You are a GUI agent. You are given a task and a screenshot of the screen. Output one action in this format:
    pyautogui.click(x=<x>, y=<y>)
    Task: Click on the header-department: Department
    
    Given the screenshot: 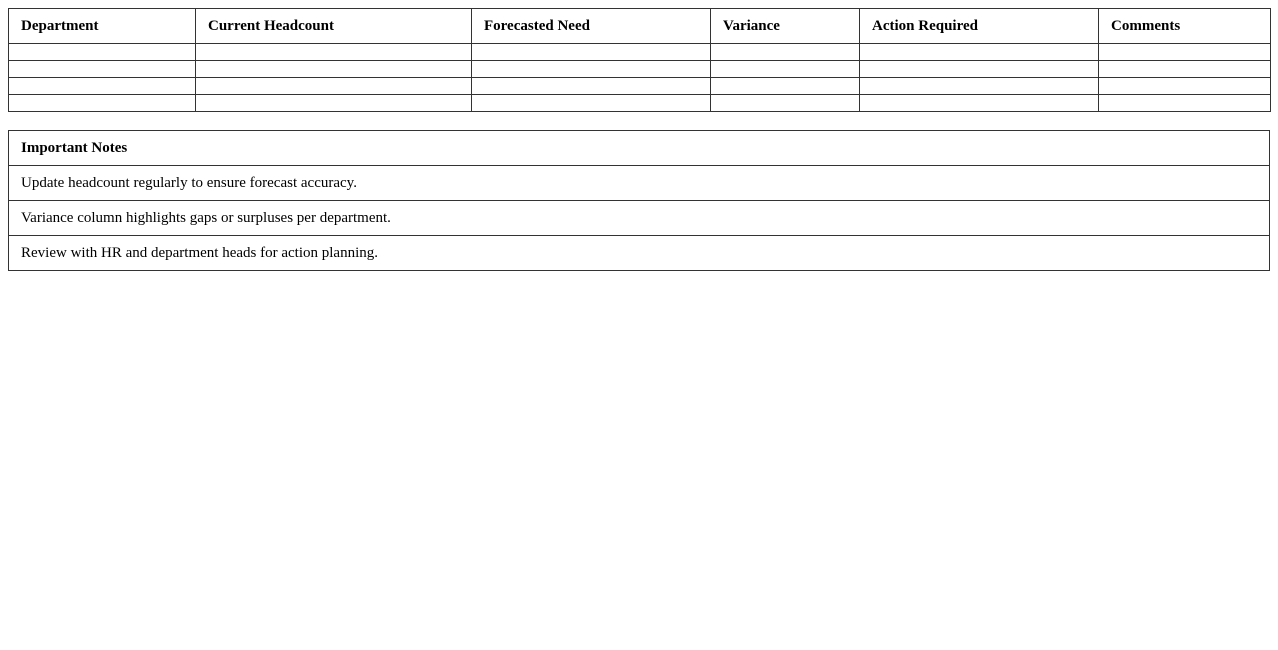 What is the action you would take?
    pyautogui.click(x=102, y=26)
    